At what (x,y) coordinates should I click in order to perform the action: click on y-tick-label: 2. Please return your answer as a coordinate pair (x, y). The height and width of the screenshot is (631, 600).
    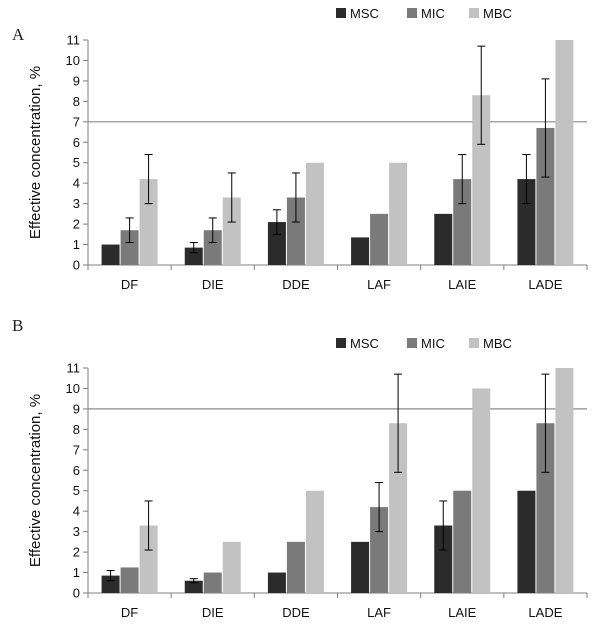
    Looking at the image, I should click on (76, 552).